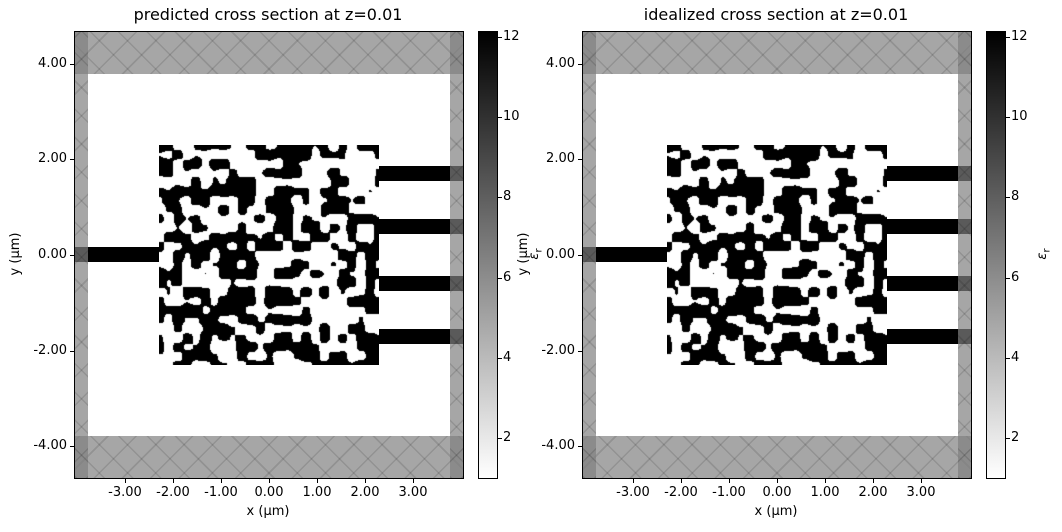 The width and height of the screenshot is (1062, 532). Describe the element at coordinates (1044, 254) in the screenshot. I see `colorbar-label: εr` at that location.